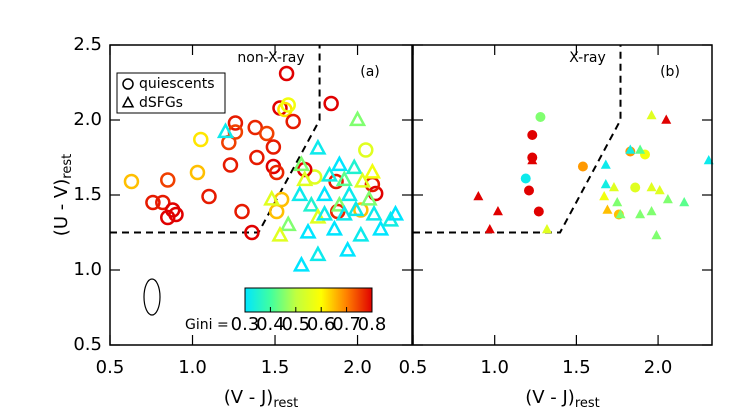  Describe the element at coordinates (270, 324) in the screenshot. I see `colorbar-tick-label: 0.4` at that location.